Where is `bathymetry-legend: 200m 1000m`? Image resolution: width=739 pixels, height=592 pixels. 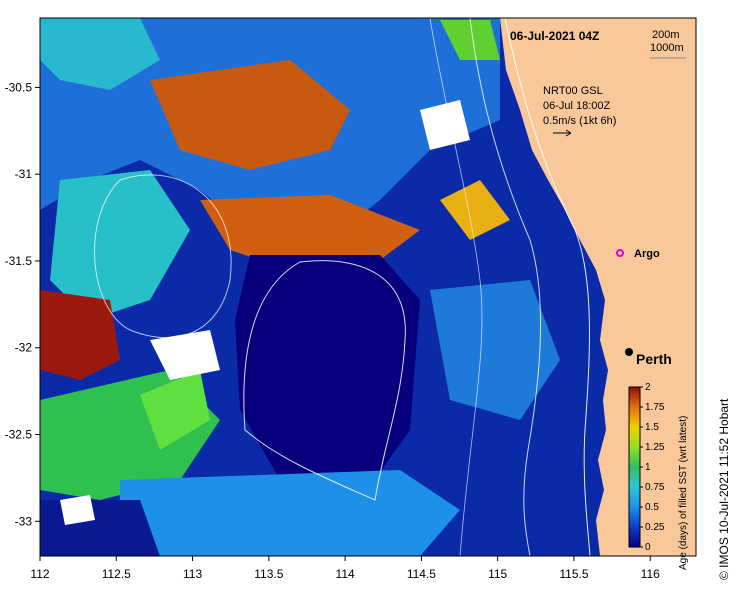
bathymetry-legend: 200m 1000m is located at coordinates (668, 44).